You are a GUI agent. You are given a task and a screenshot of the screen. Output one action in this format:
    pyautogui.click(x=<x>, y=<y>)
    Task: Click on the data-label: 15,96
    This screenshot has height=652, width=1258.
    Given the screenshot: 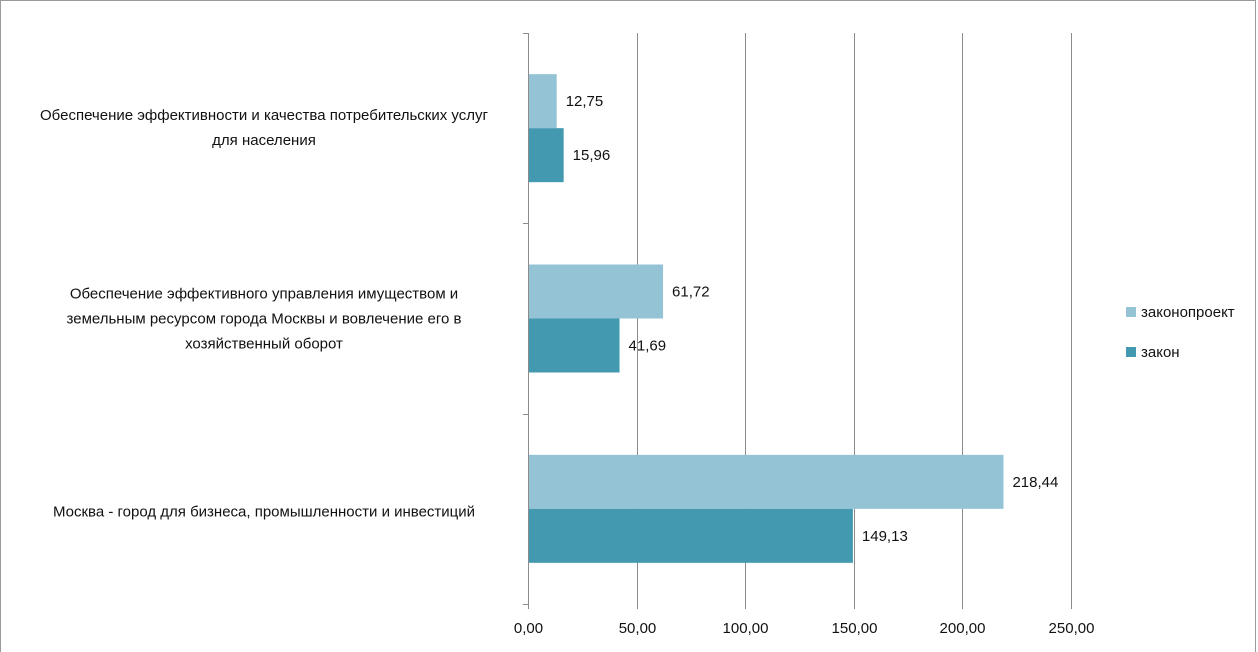 What is the action you would take?
    pyautogui.click(x=592, y=155)
    